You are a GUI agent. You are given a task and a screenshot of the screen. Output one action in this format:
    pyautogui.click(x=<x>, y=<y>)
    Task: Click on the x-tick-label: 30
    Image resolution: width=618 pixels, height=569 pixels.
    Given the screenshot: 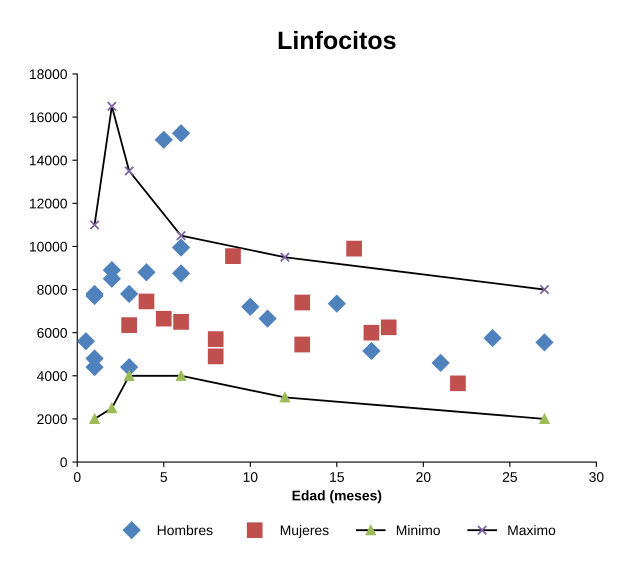 What is the action you would take?
    pyautogui.click(x=596, y=477)
    